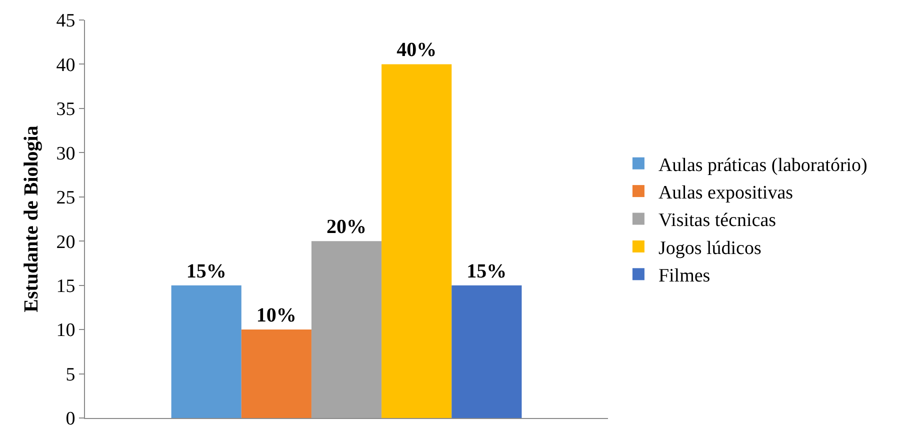 This screenshot has height=430, width=923. I want to click on y-tick-label: 35, so click(66, 109).